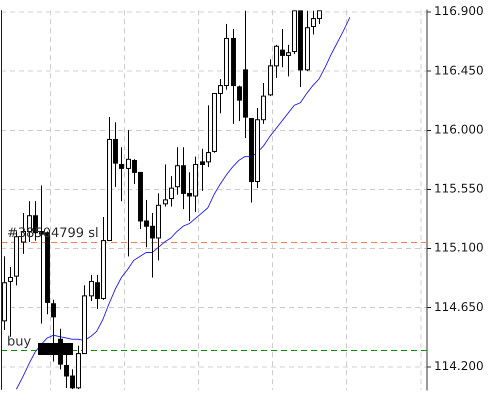 This screenshot has height=400, width=495. What do you see at coordinates (459, 189) in the screenshot?
I see `y-tick-label: 115.550` at bounding box center [459, 189].